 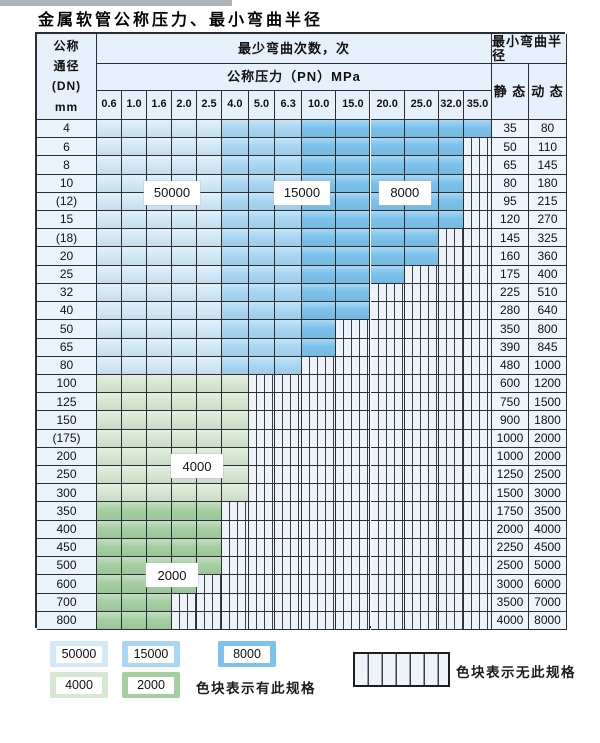 What do you see at coordinates (510, 457) in the screenshot?
I see `static-radius-cell: 1000` at bounding box center [510, 457].